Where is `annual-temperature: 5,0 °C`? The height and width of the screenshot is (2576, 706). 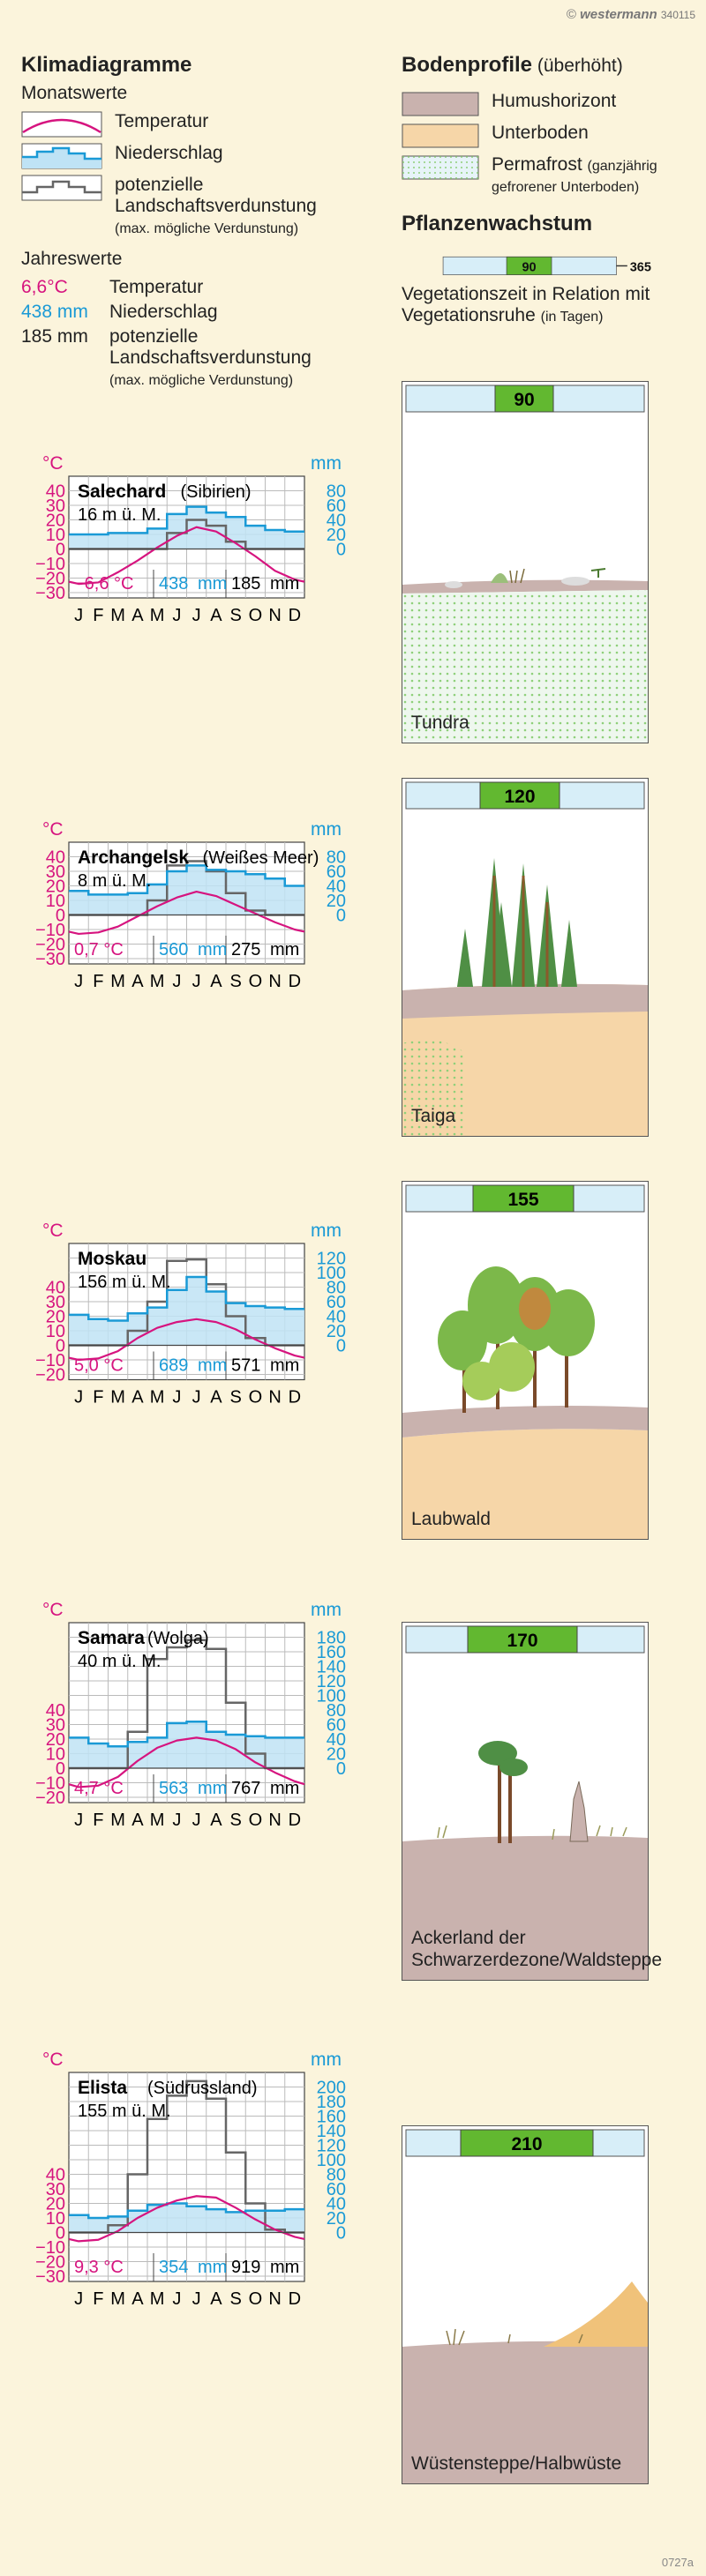
annual-temperature: 5,0 °C is located at coordinates (99, 1366).